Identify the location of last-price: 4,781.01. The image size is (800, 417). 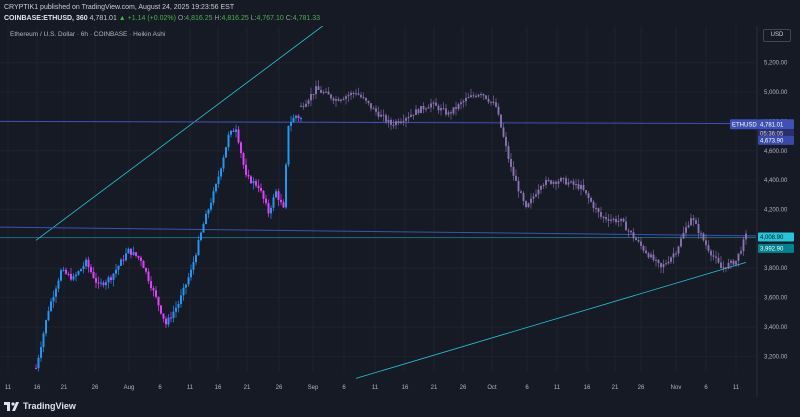
(103, 18).